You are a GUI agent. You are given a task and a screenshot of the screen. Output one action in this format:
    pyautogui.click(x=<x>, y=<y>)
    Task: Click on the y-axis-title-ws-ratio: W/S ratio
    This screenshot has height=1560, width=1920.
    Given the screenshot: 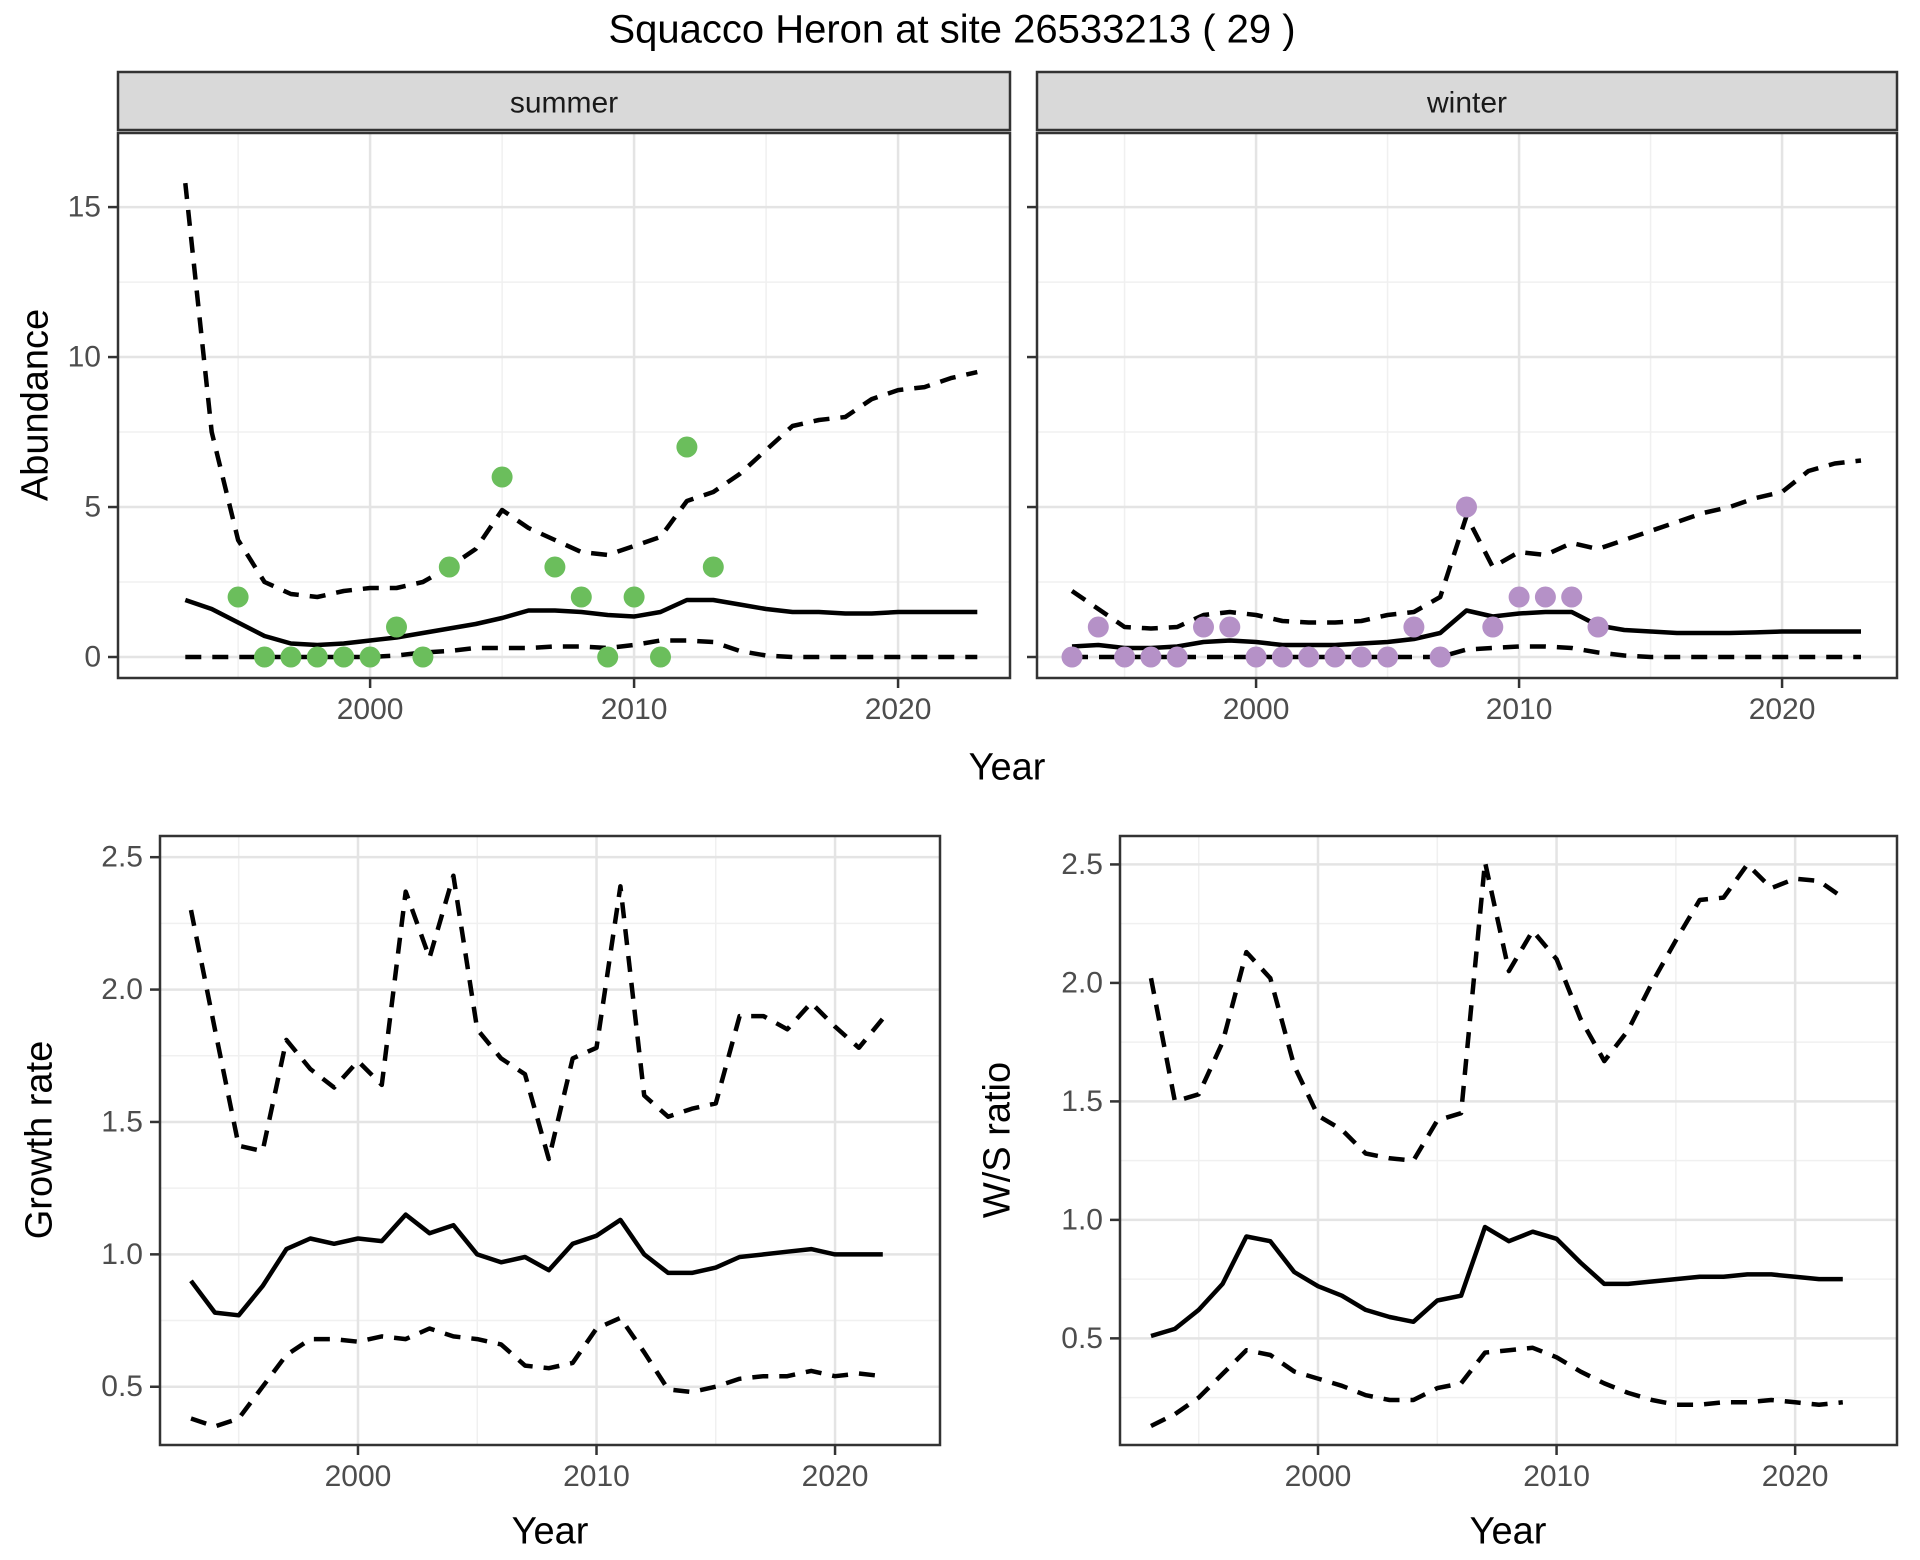 What is the action you would take?
    pyautogui.click(x=997, y=1140)
    